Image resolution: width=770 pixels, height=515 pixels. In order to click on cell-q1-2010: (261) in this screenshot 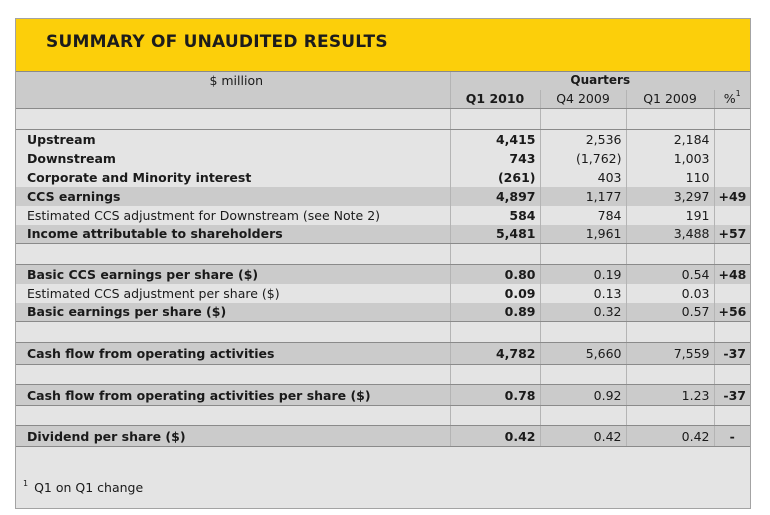, I will do `click(494, 177)`.